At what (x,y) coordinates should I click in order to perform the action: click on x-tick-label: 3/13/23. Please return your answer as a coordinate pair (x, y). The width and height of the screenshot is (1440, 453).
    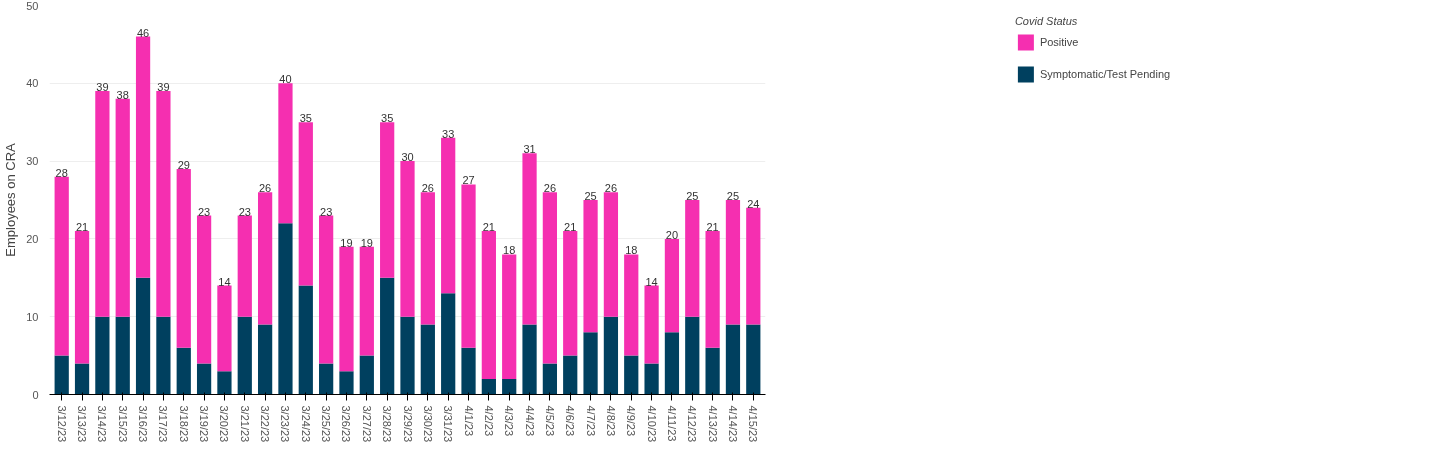
    Looking at the image, I should click on (82, 424).